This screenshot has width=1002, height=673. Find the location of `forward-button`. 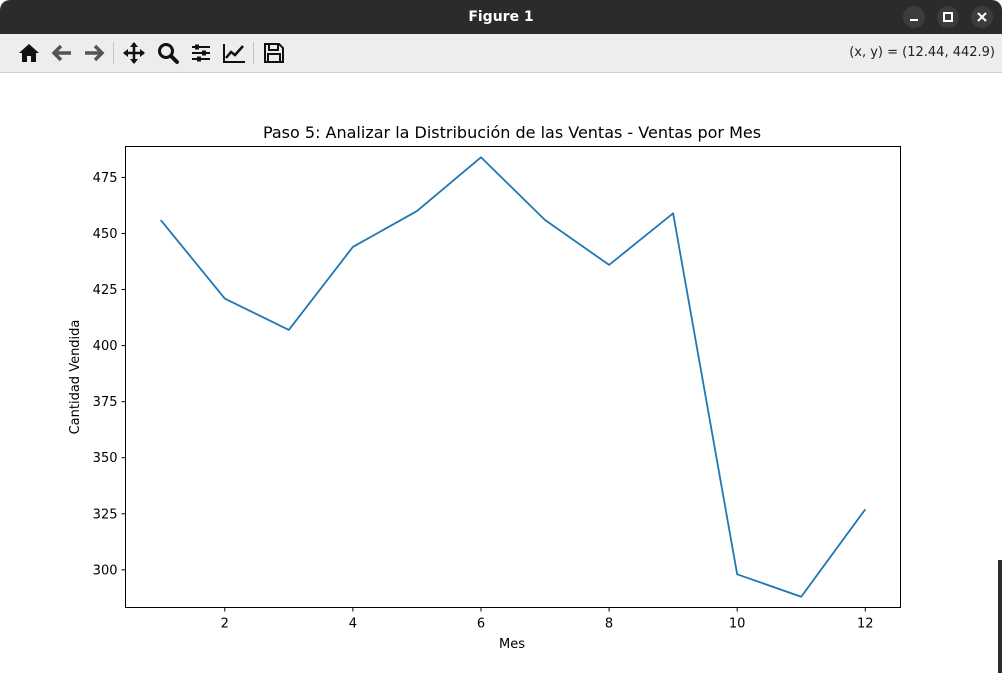

forward-button is located at coordinates (94, 53).